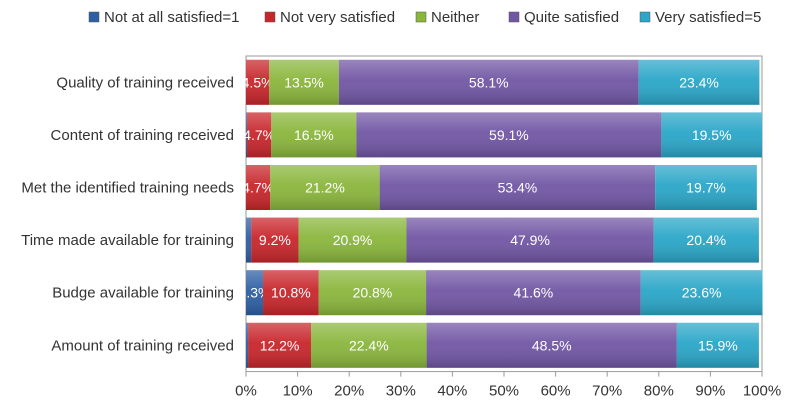 This screenshot has width=800, height=408. I want to click on data-label: 13.5%, so click(304, 82).